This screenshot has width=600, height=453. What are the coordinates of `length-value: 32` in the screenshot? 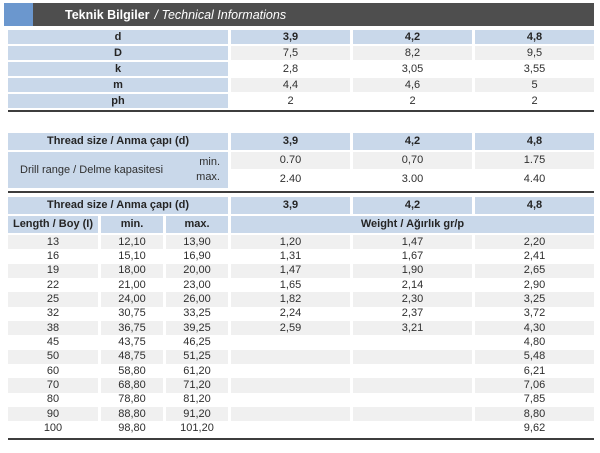 It's located at (53, 313).